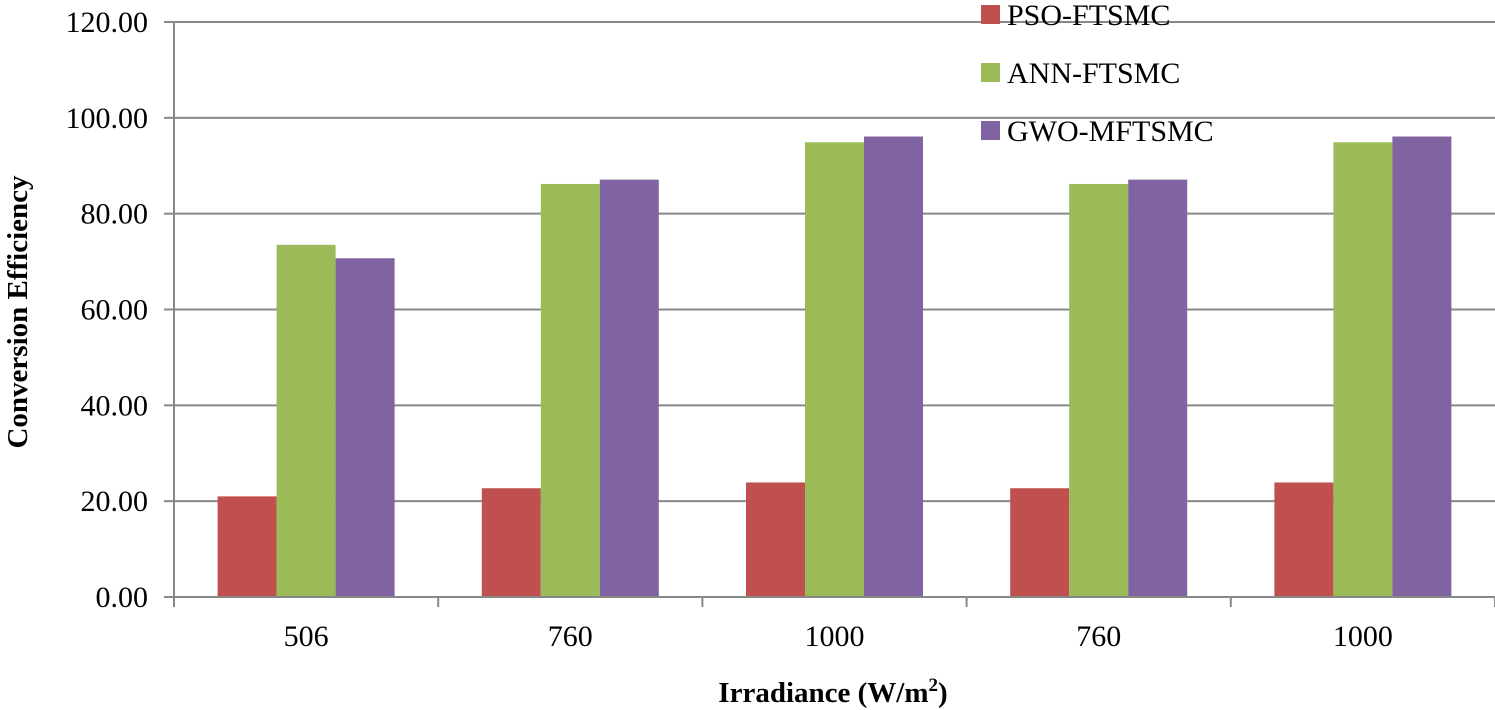  What do you see at coordinates (115, 501) in the screenshot?
I see `y-tick-label: 20.00` at bounding box center [115, 501].